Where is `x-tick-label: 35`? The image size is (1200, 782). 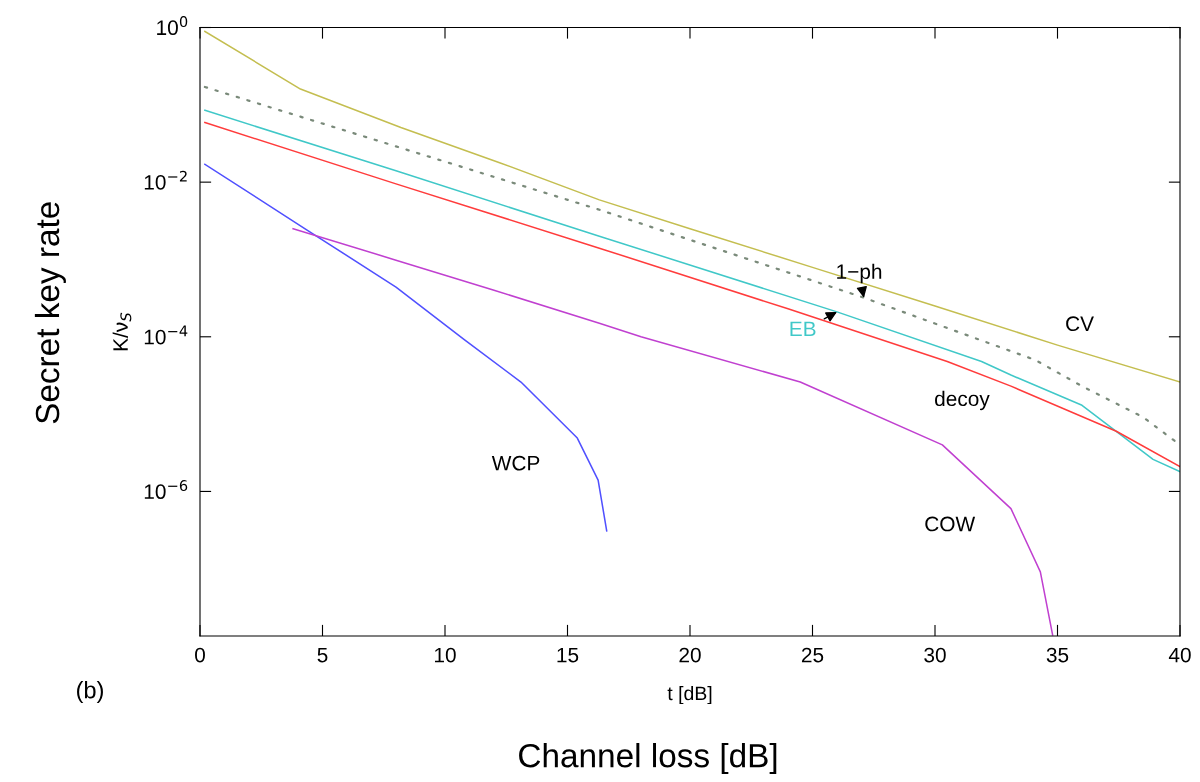 x-tick-label: 35 is located at coordinates (1057, 655).